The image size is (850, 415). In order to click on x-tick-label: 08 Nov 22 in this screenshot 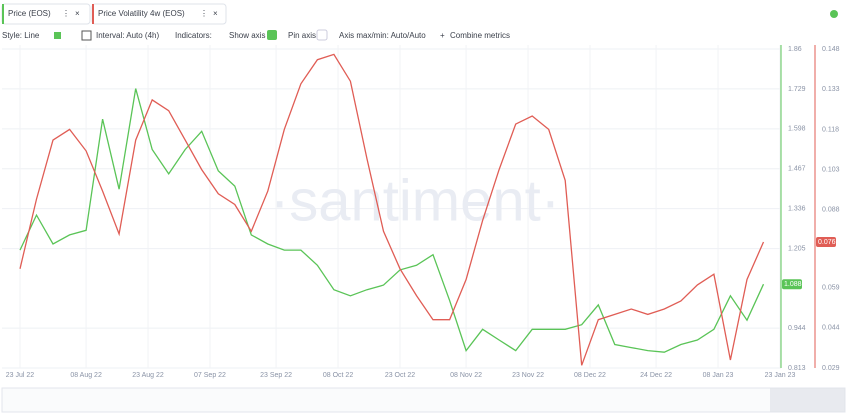, I will do `click(466, 375)`.